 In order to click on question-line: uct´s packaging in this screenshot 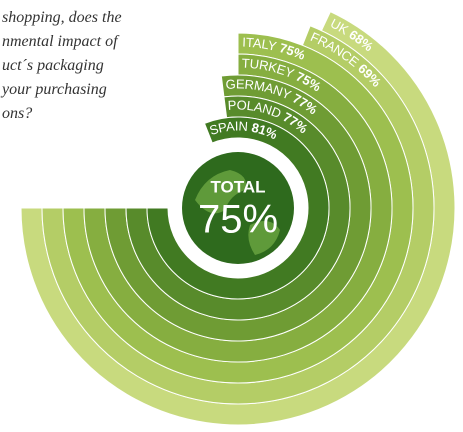, I will do `click(53, 65)`.